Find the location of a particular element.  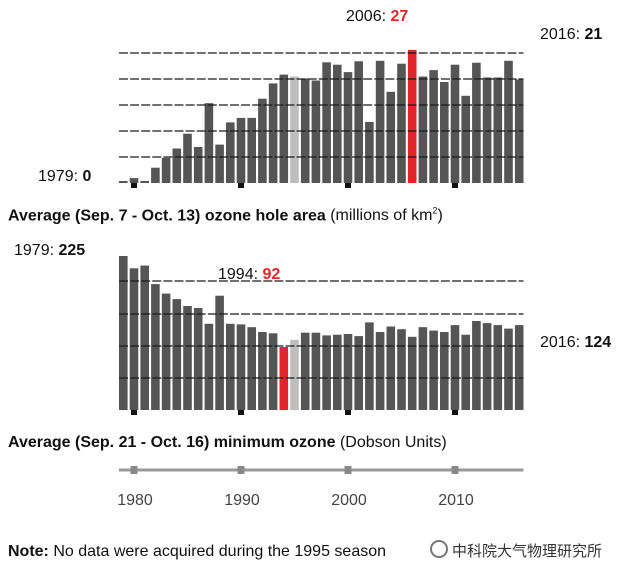

bottom-first-label: 1979: 225 is located at coordinates (49, 251).